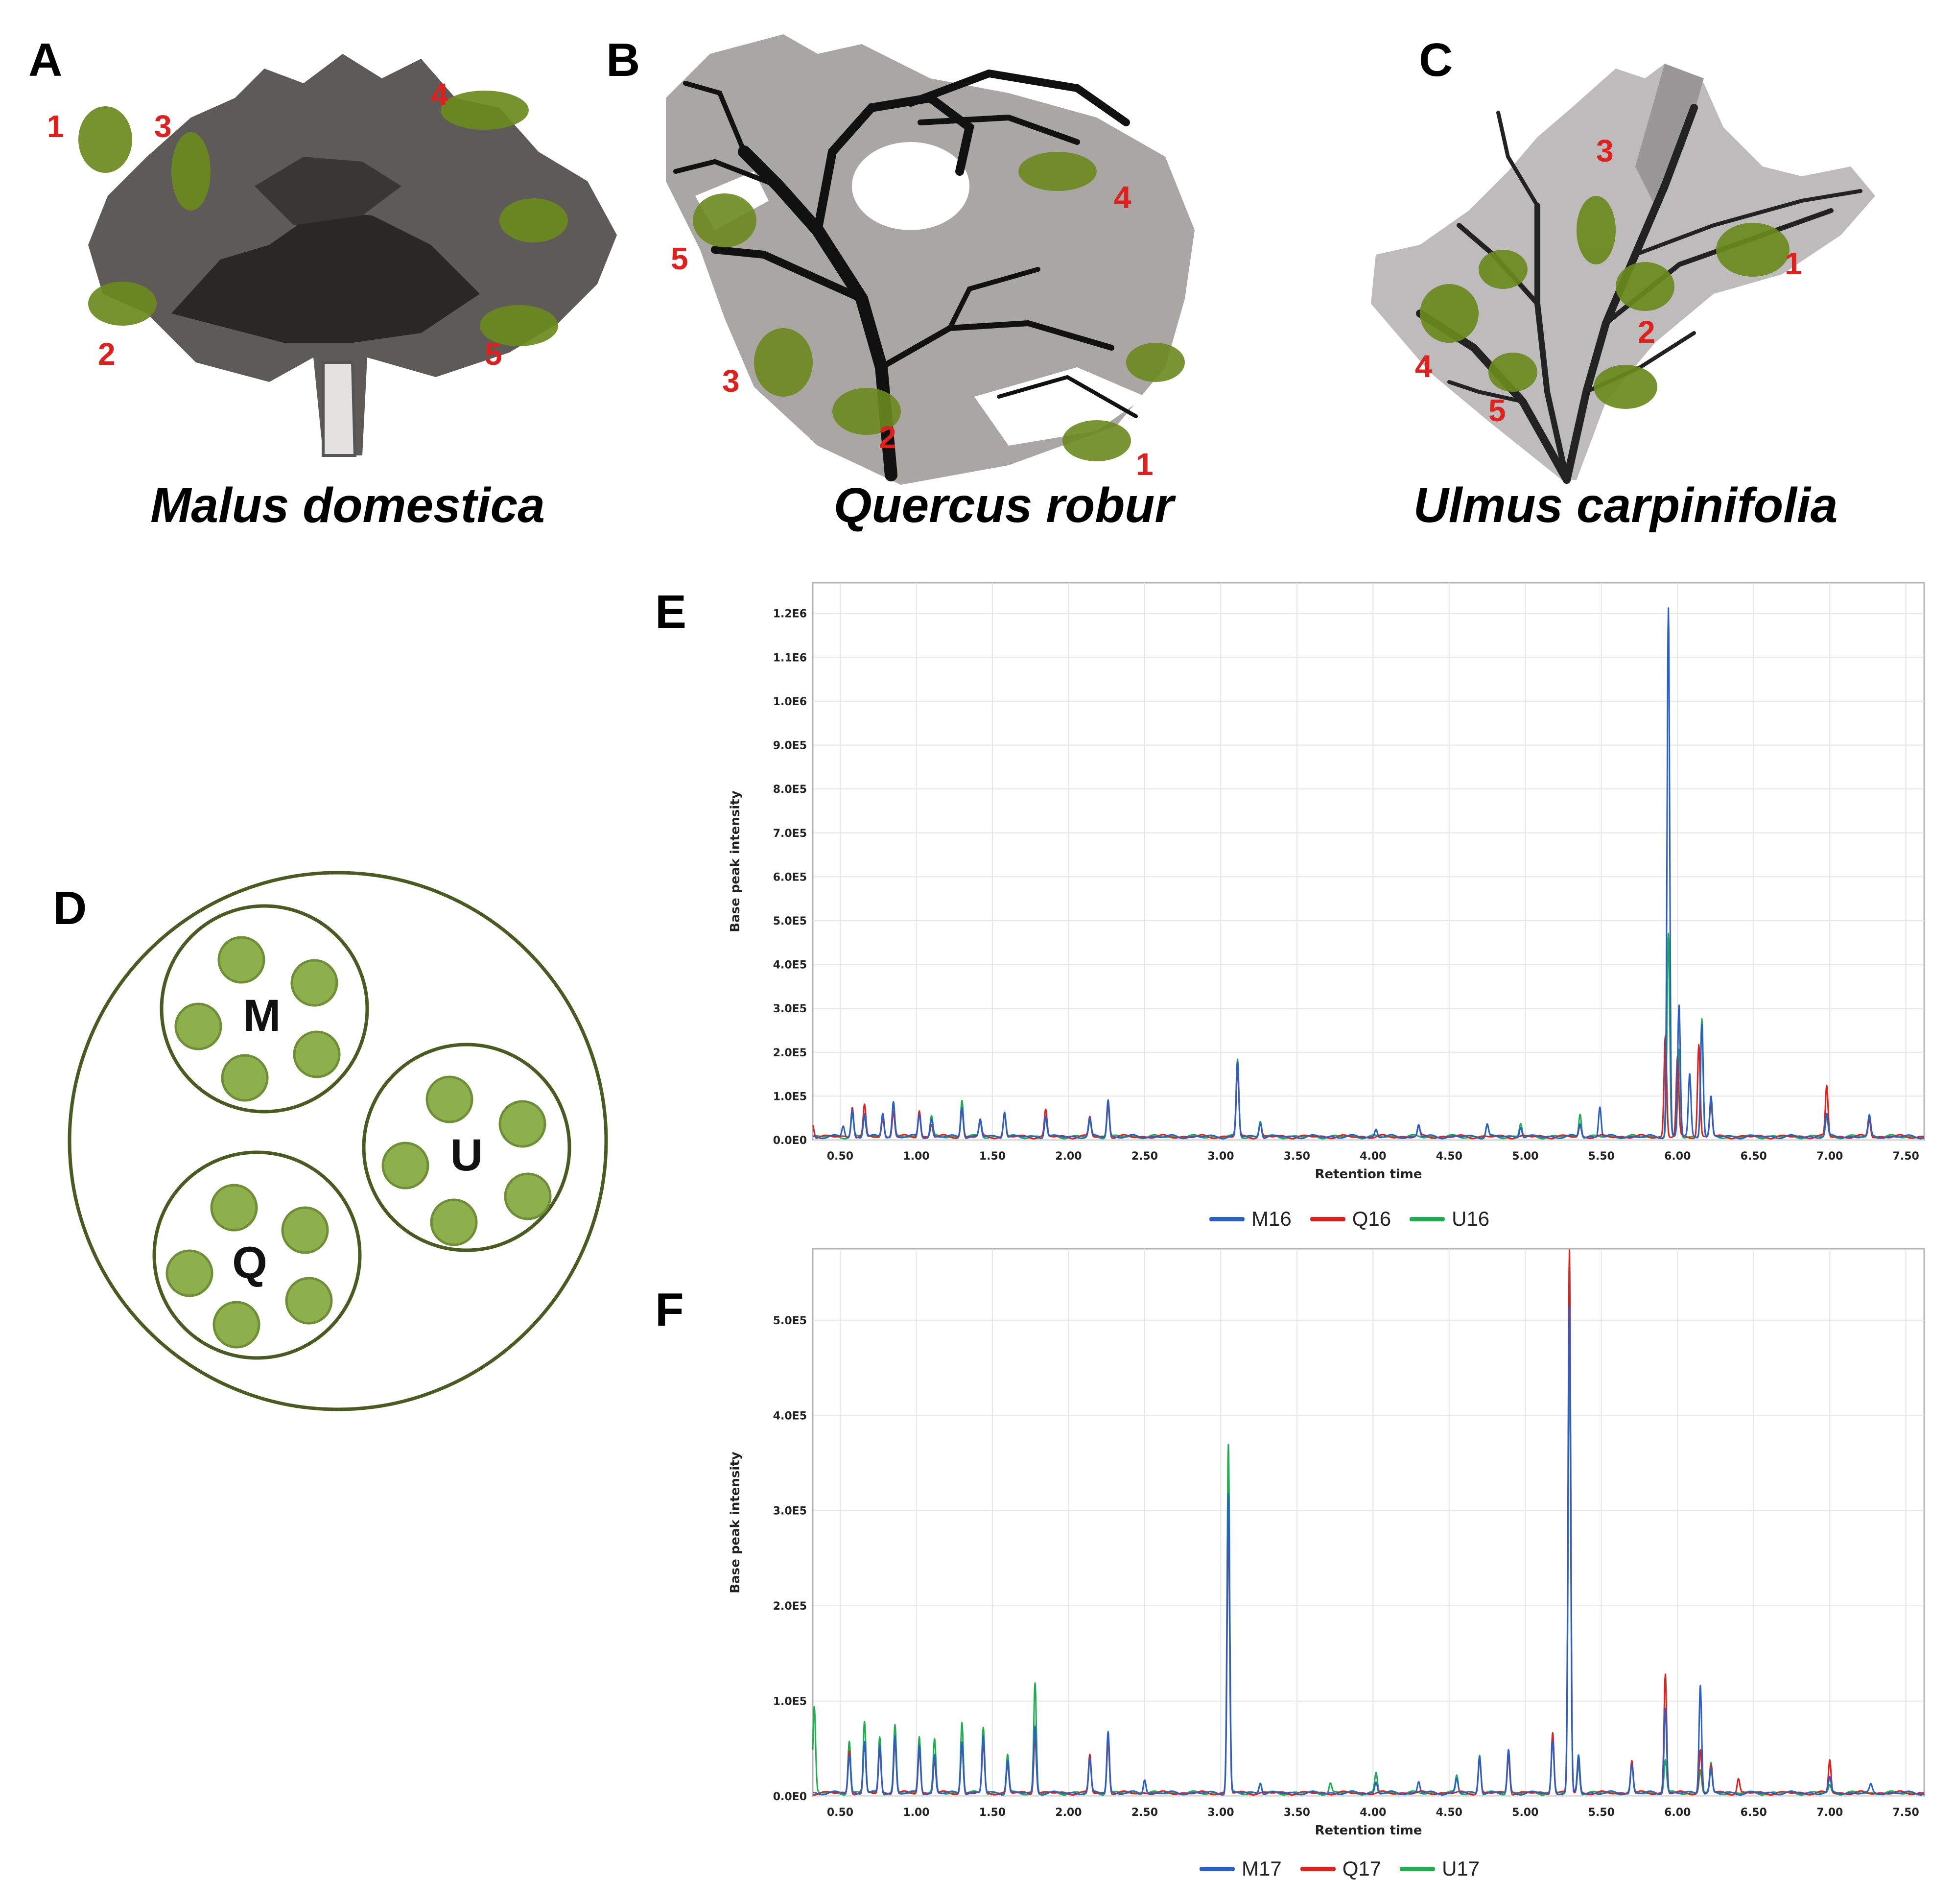 The height and width of the screenshot is (1904, 1955). Describe the element at coordinates (790, 746) in the screenshot. I see `y-tick-label: 9.0E5` at that location.